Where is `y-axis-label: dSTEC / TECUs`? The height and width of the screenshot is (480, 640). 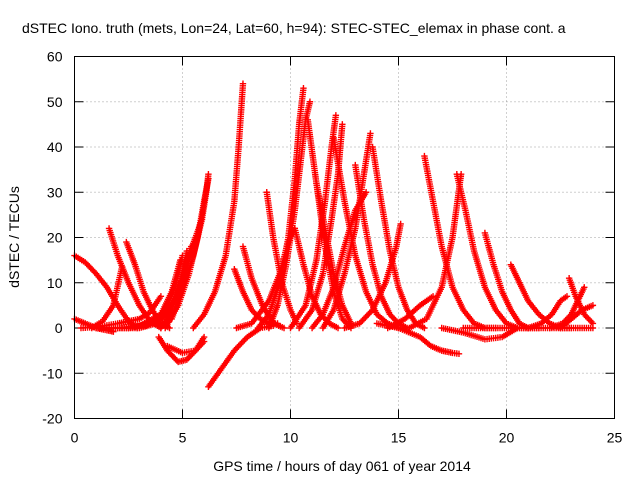 y-axis-label: dSTEC / TECUs is located at coordinates (14, 237).